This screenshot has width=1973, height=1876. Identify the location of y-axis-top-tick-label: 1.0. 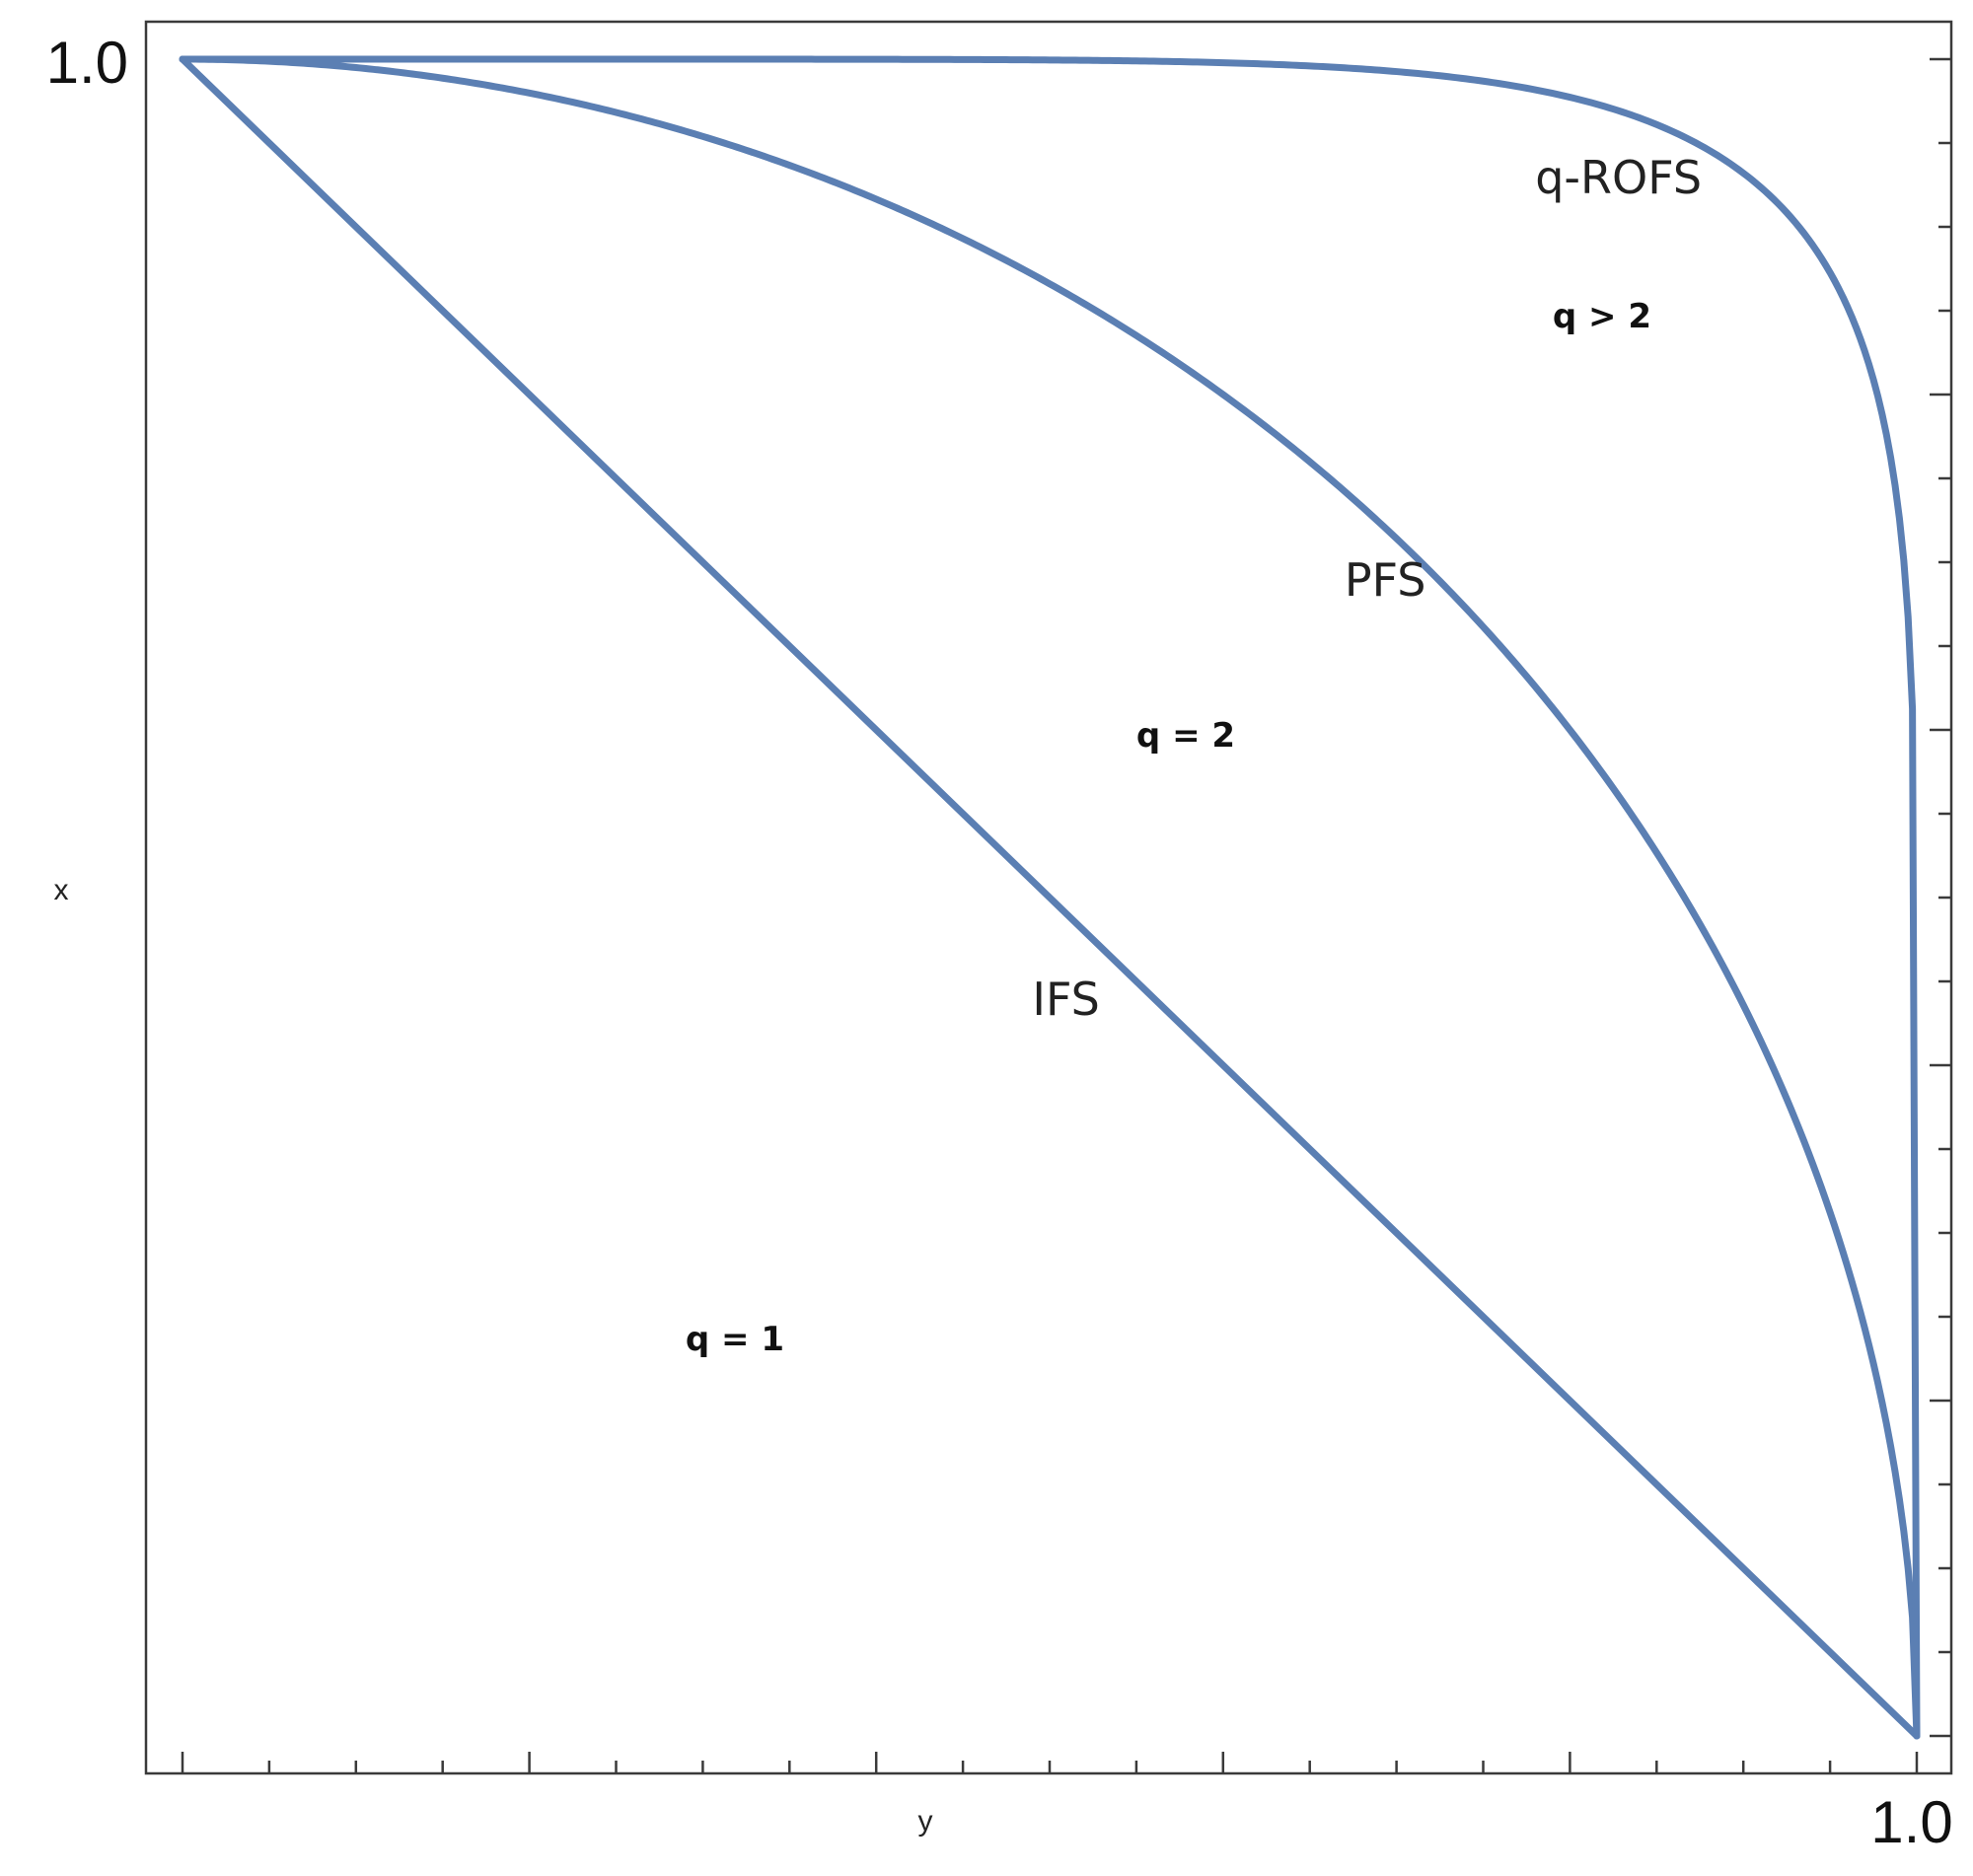
(87, 63).